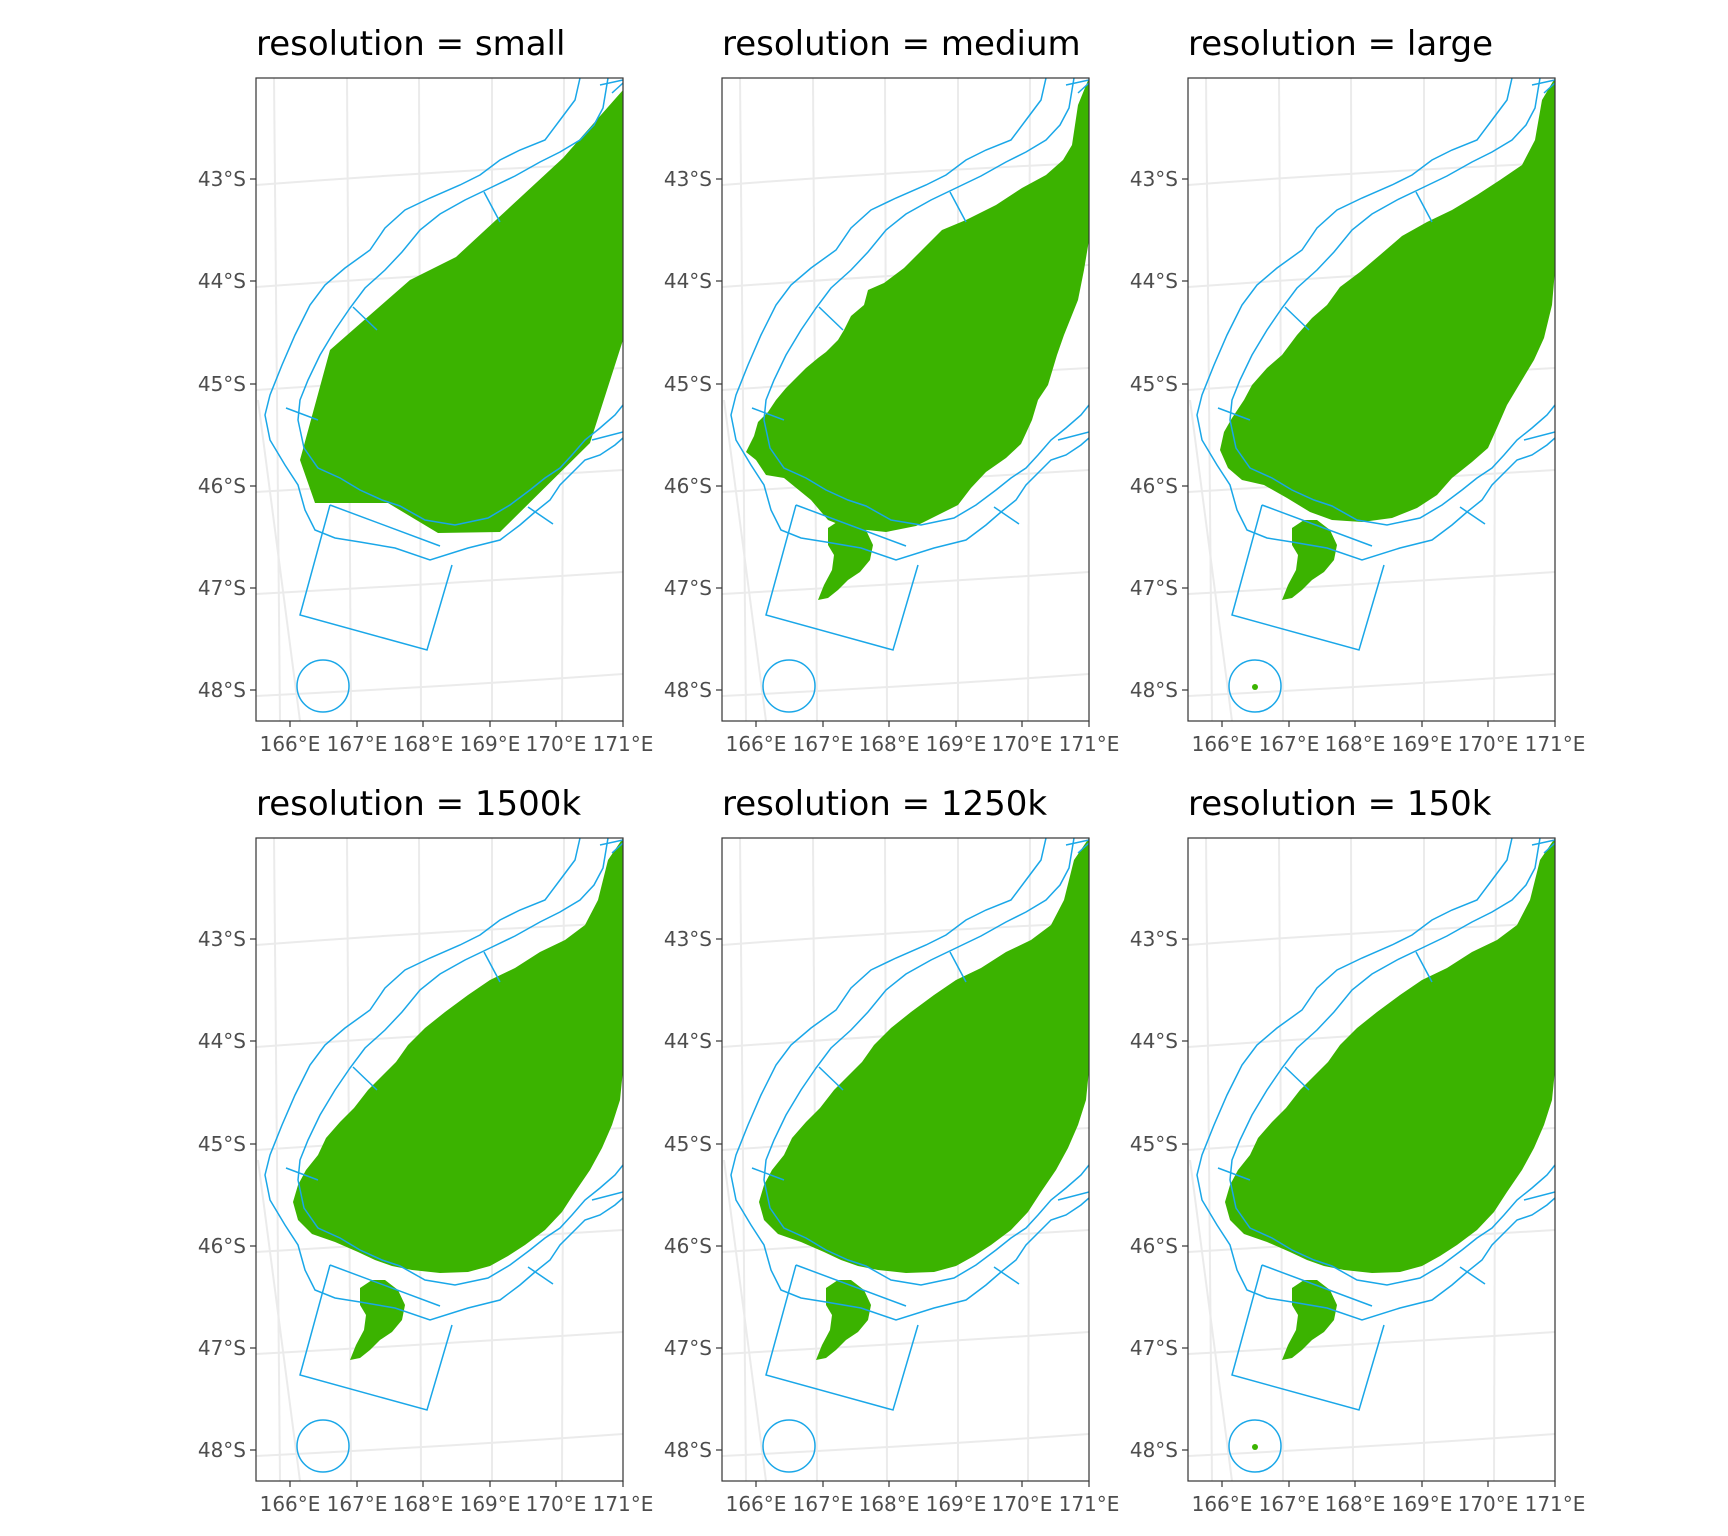 The image size is (1728, 1536). I want to click on panel-title: resolution = 150k, so click(1340, 804).